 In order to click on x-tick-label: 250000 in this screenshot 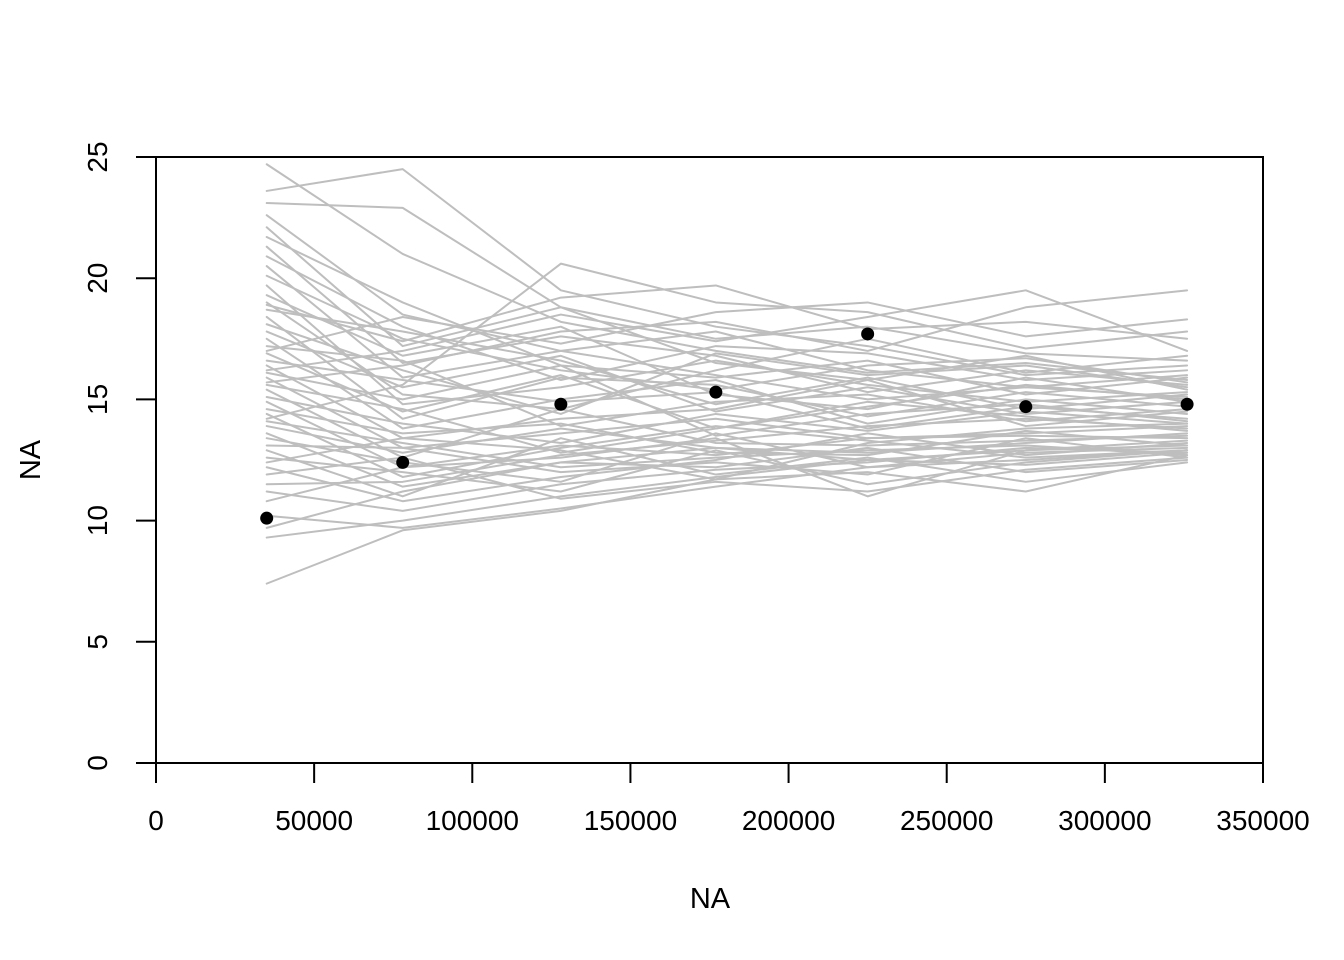, I will do `click(946, 820)`.